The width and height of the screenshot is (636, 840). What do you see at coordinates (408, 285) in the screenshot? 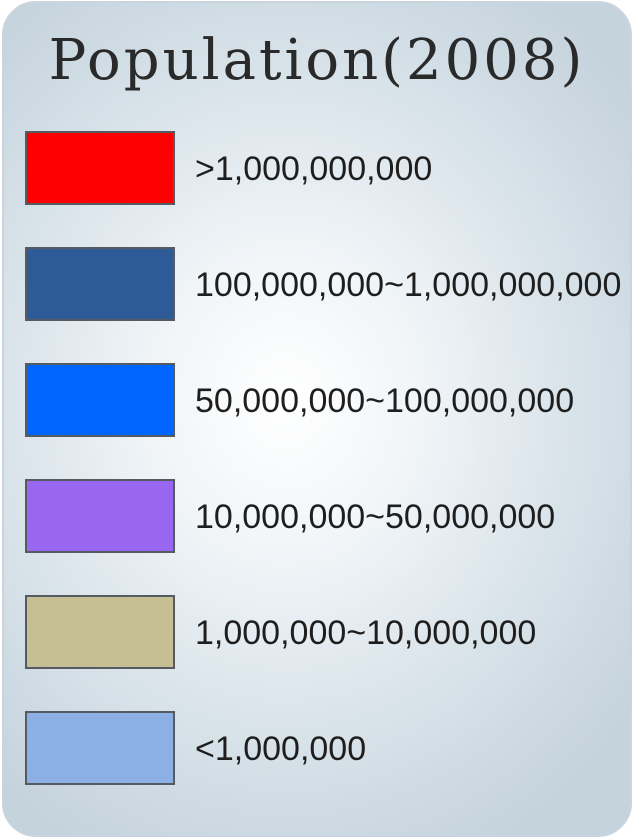
I see `legend-range-label: 100,000,000~1,000,000,000` at bounding box center [408, 285].